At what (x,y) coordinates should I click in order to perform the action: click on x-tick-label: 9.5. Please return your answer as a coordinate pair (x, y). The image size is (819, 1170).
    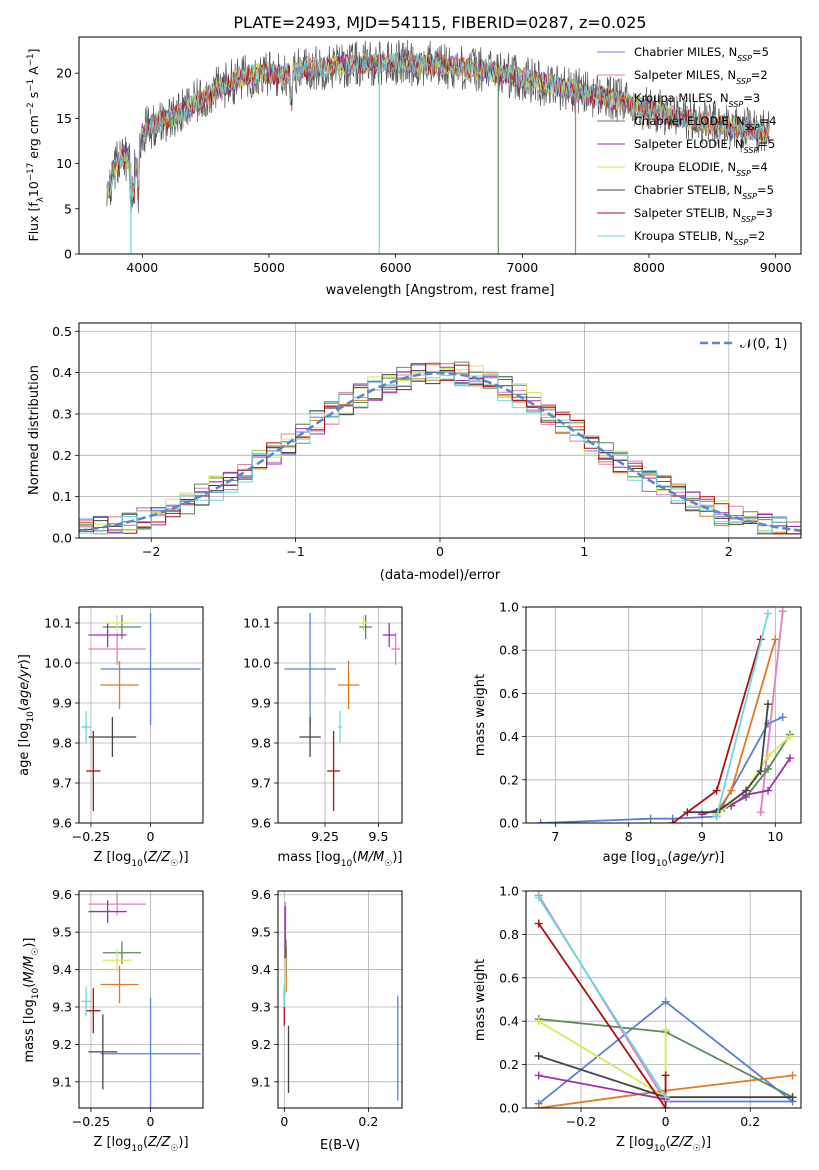
    Looking at the image, I should click on (379, 836).